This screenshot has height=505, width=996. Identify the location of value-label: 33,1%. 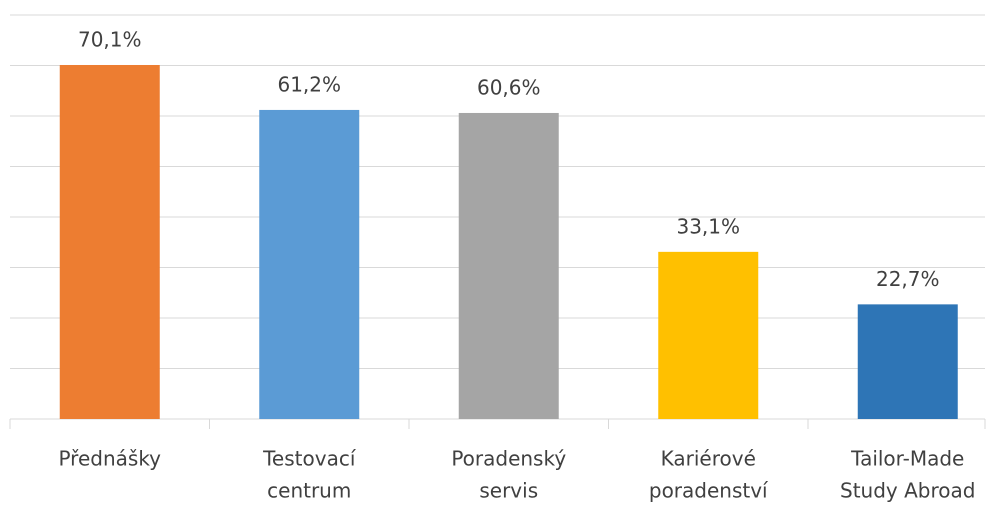
(708, 226).